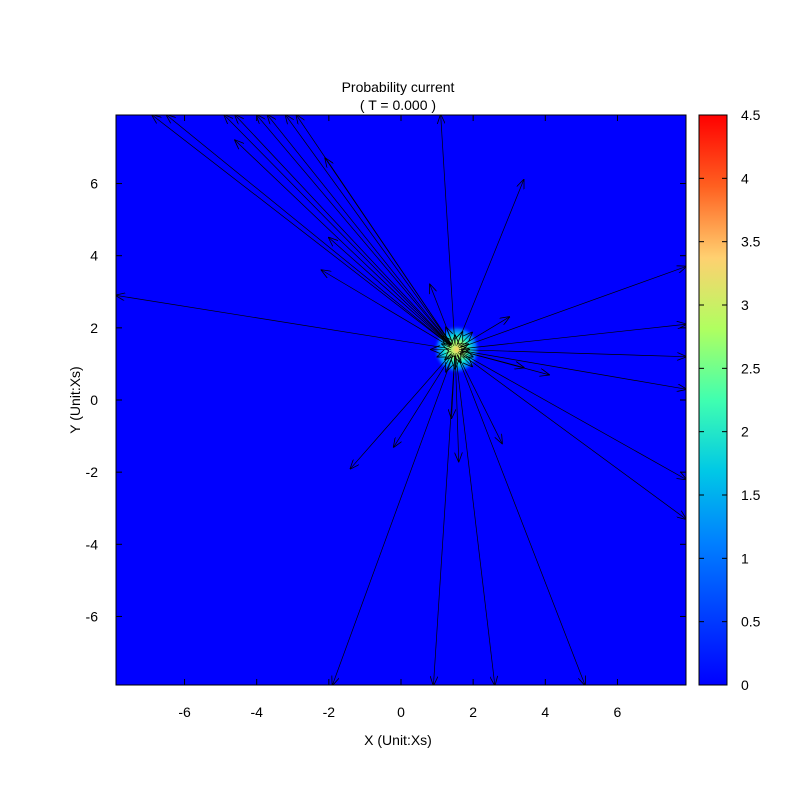  I want to click on colorbar-tick-label: 4.5, so click(751, 115).